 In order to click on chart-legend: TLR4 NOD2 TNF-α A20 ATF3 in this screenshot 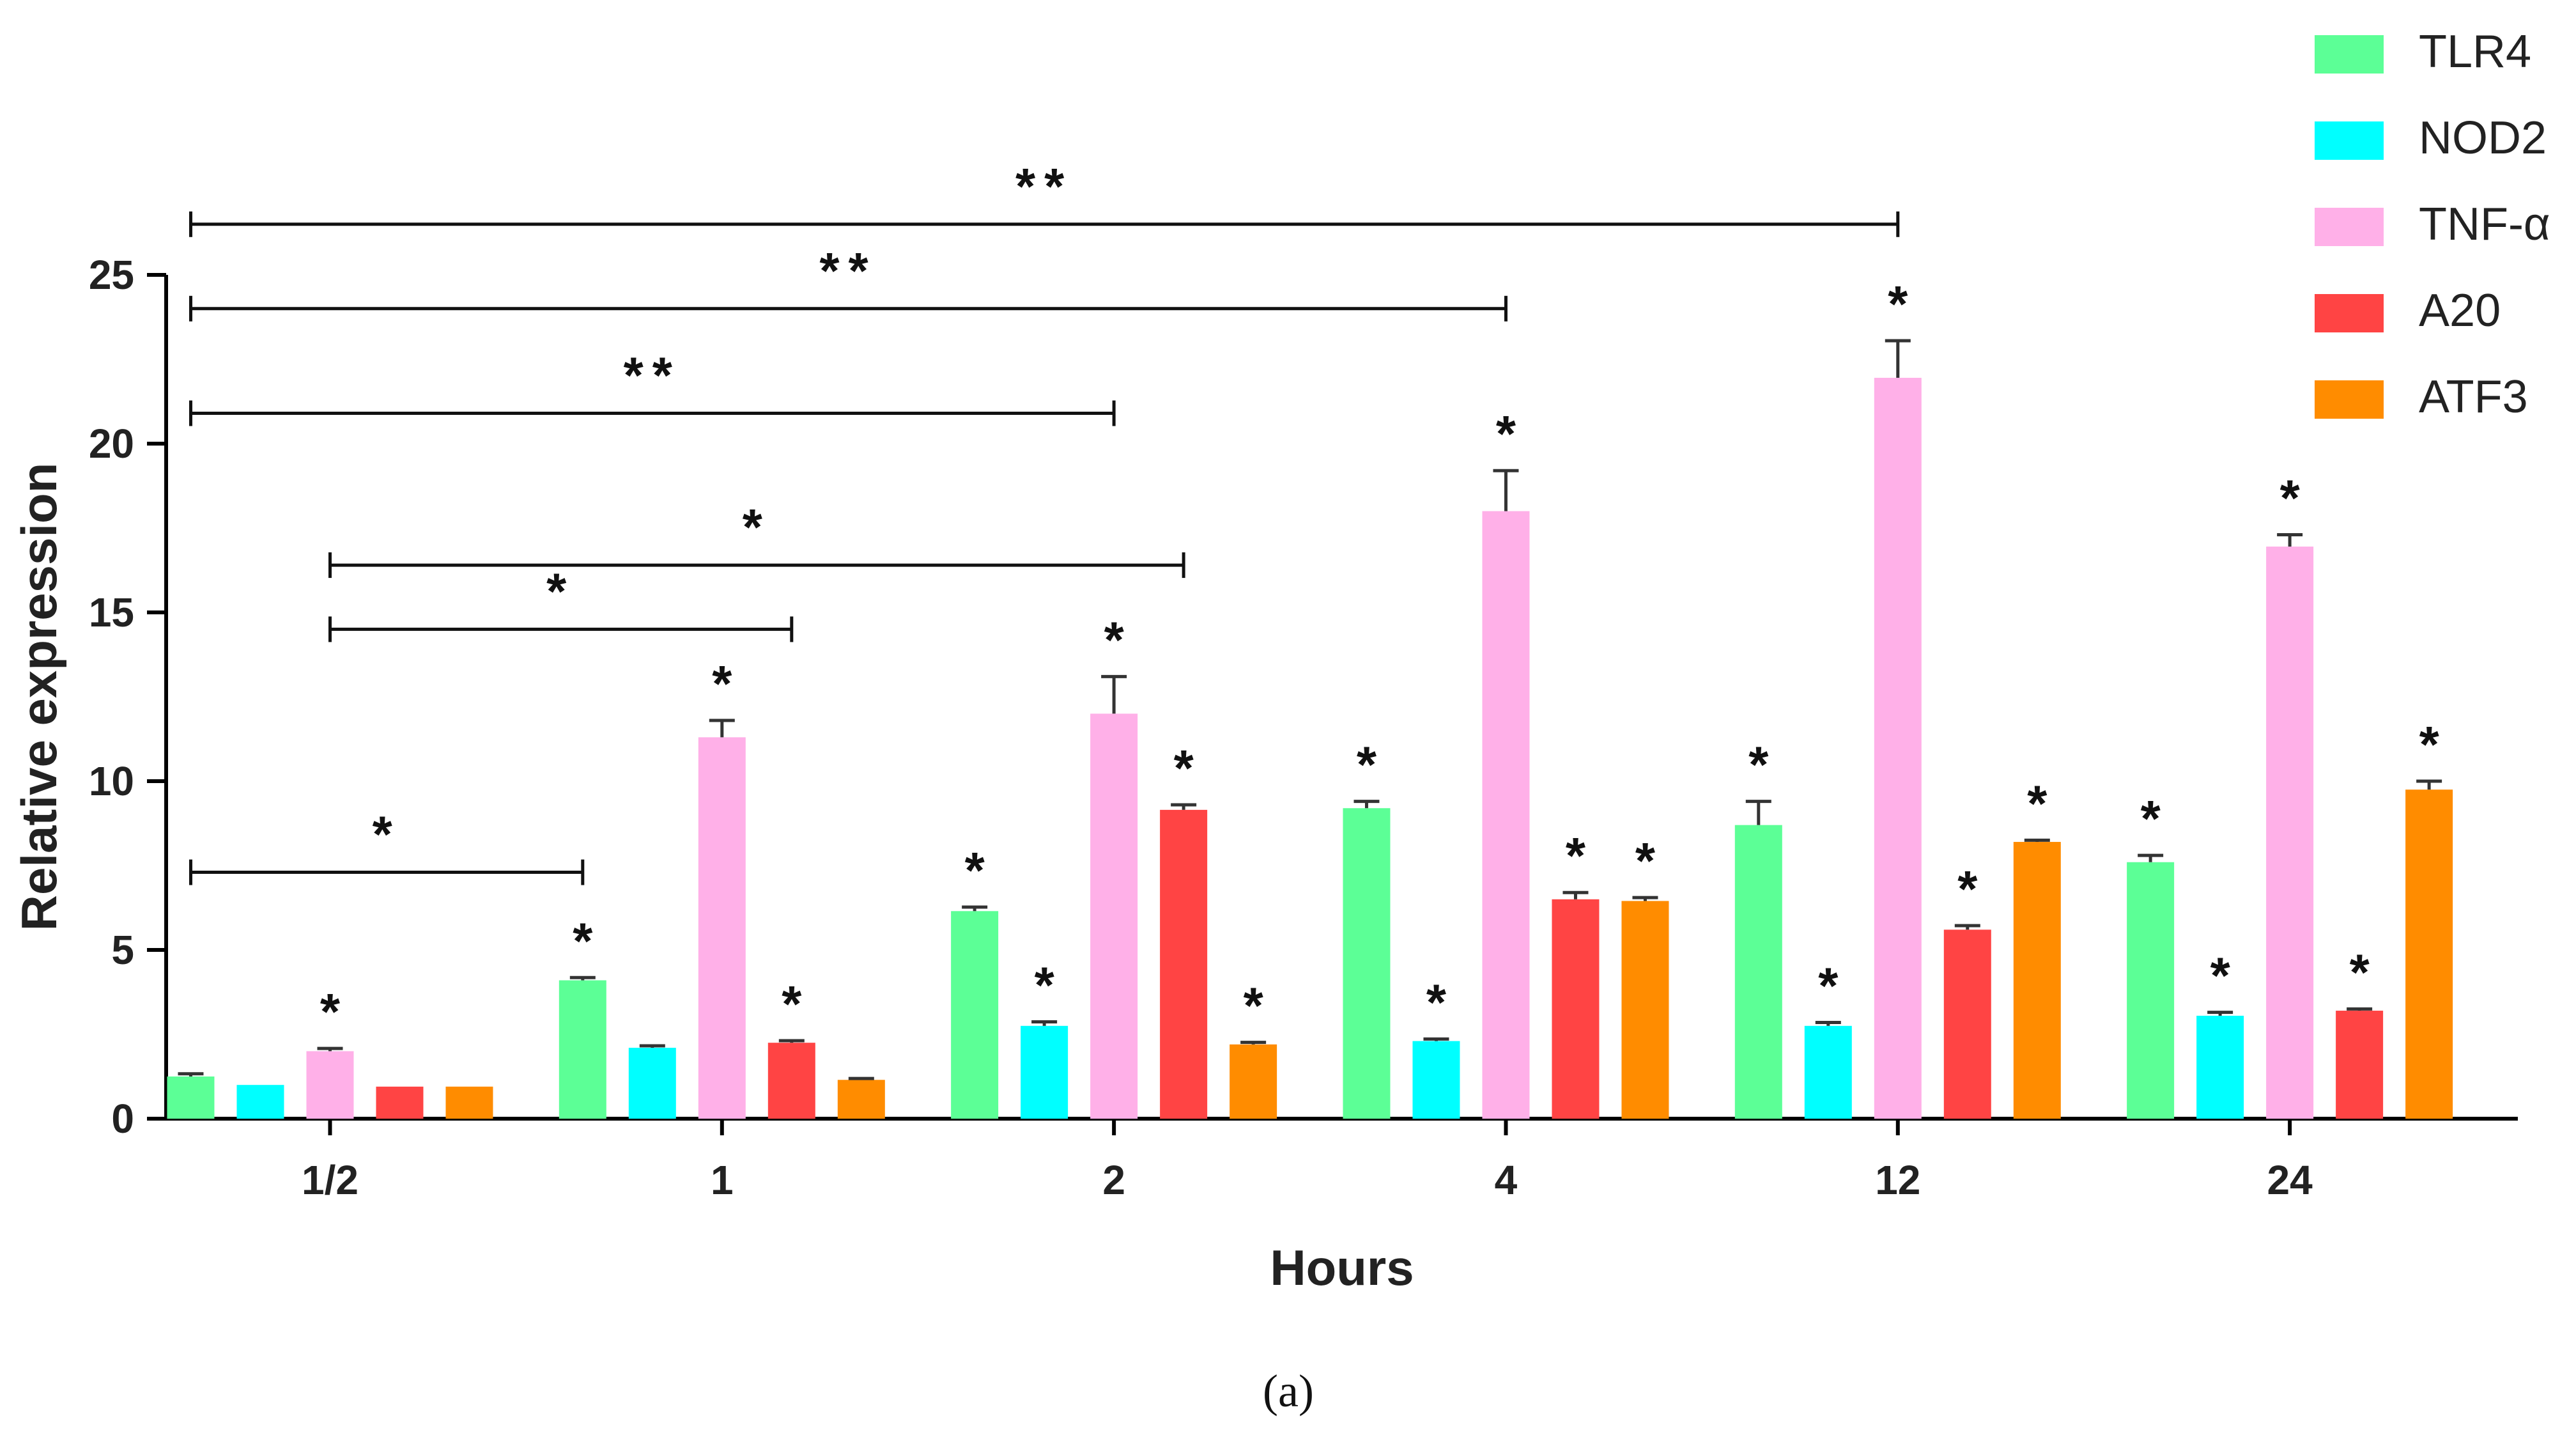, I will do `click(2432, 225)`.